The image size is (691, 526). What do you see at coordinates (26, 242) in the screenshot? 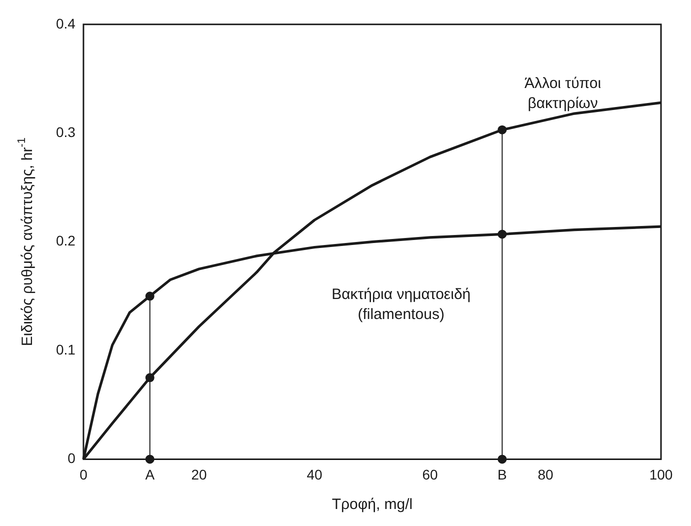
I see `y-axis-title: Ειδικός ρυθμός ανάπτυξης, hr-1` at bounding box center [26, 242].